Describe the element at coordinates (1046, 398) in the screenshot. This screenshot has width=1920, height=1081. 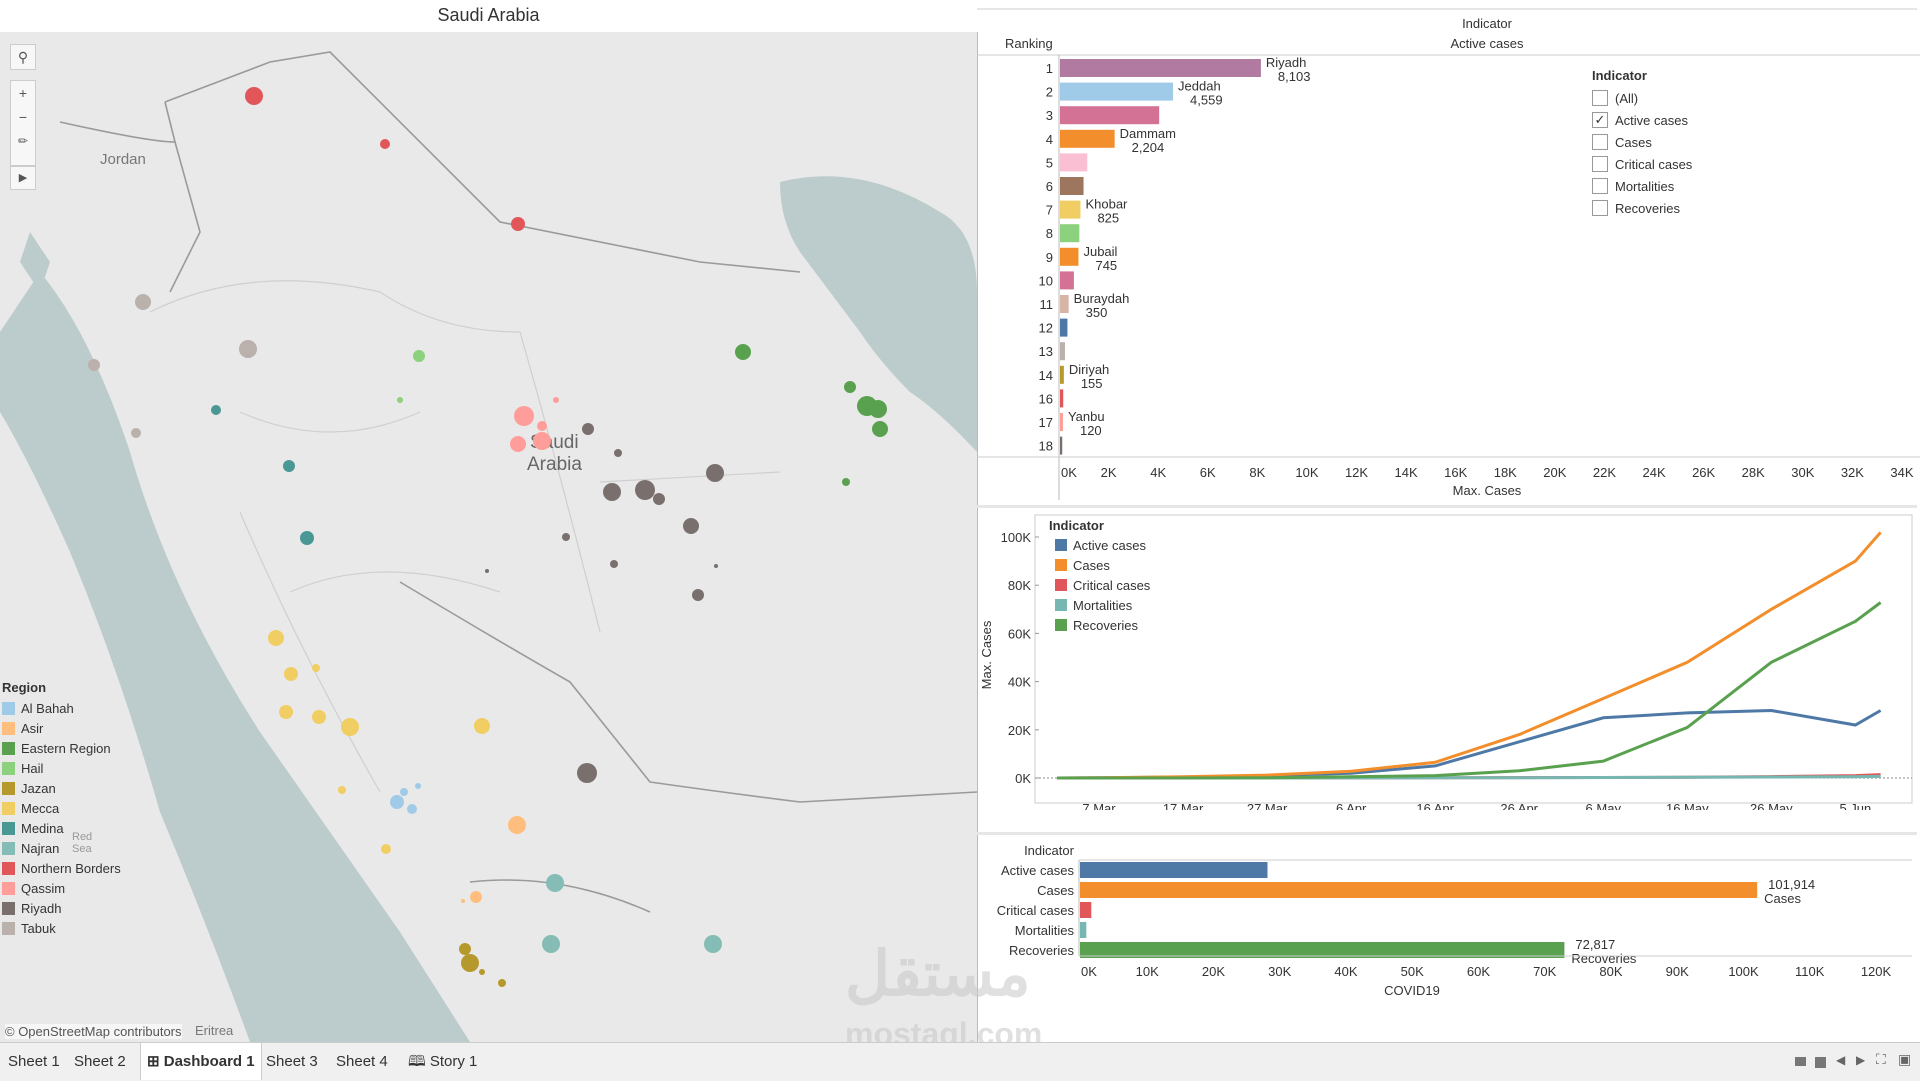
I see `rank-label: 16` at that location.